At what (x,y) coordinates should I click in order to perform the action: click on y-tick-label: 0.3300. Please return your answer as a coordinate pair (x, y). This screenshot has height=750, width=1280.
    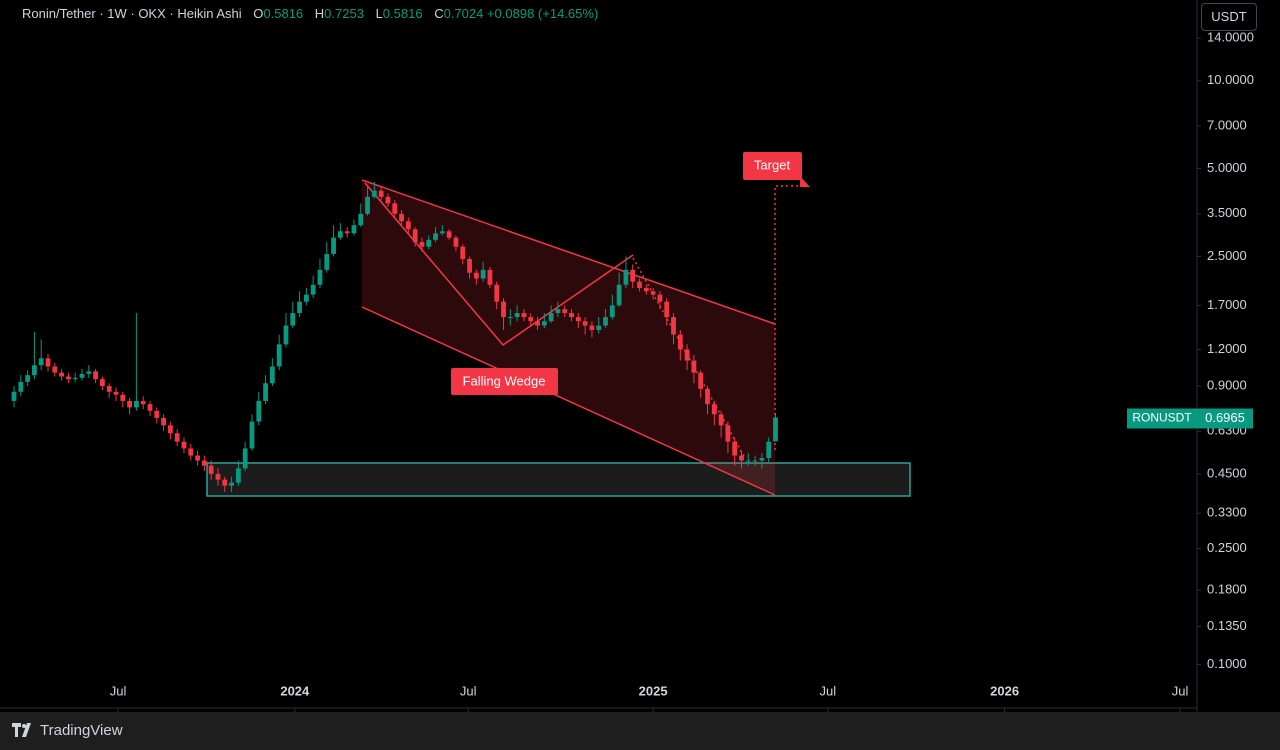
    Looking at the image, I should click on (1227, 512).